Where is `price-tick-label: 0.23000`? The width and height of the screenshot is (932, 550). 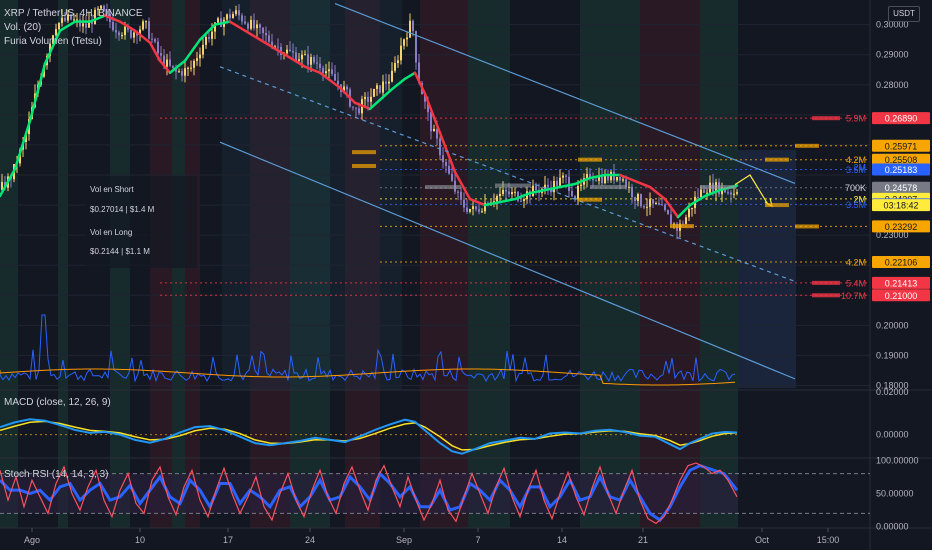
price-tick-label: 0.23000 is located at coordinates (892, 235).